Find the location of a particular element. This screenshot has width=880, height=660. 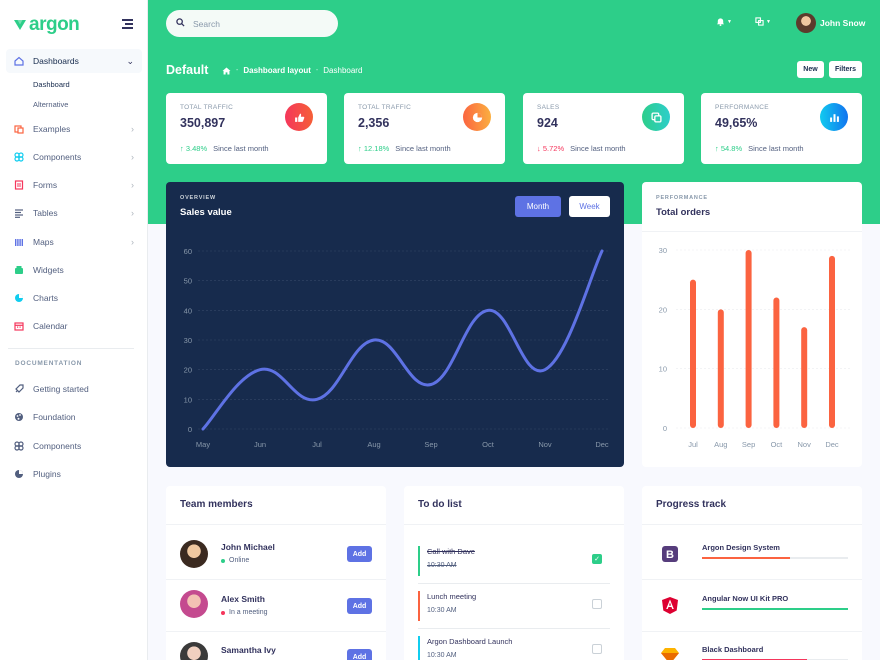

progress-name: Black Dashboard is located at coordinates (733, 649).